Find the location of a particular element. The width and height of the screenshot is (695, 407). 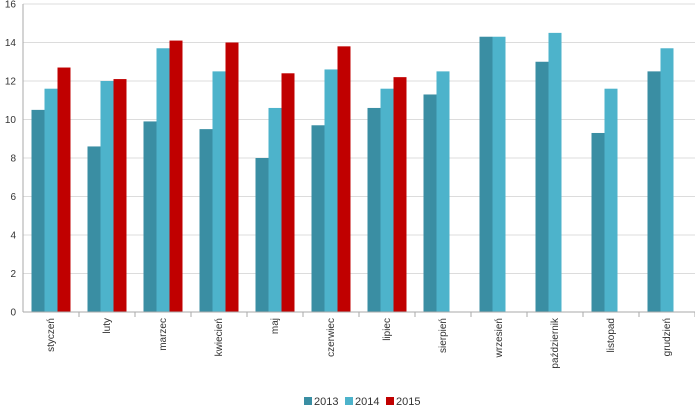

bar-2014-wrzesień is located at coordinates (499, 174).